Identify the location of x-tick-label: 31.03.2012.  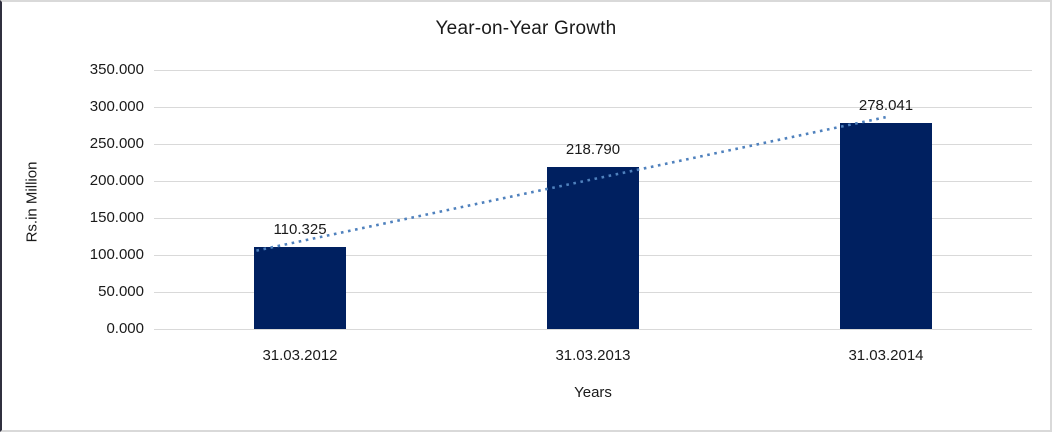
(300, 355).